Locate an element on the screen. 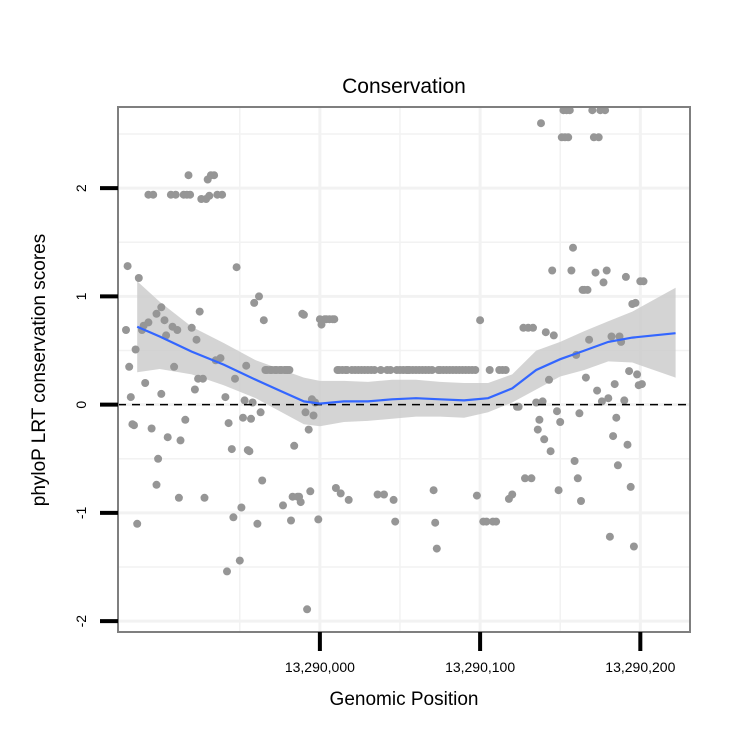 This screenshot has height=750, width=750. chart-title: Conservation is located at coordinates (404, 86).